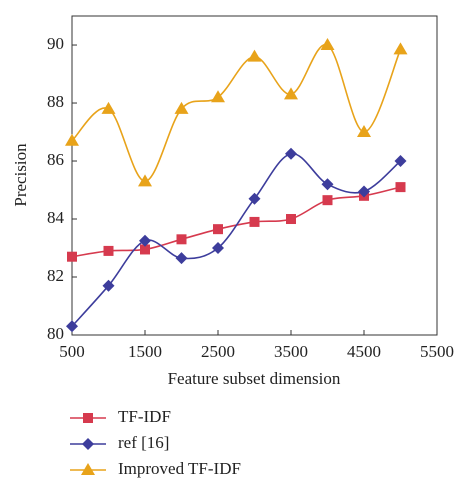 This screenshot has height=502, width=474. Describe the element at coordinates (364, 351) in the screenshot. I see `x-tick-label: 4500` at that location.